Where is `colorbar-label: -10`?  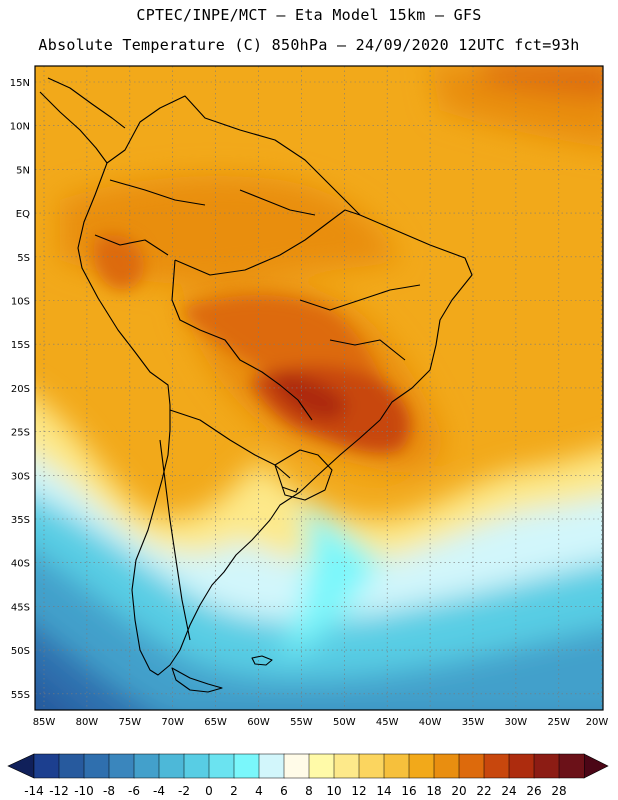 colorbar-label: -10 is located at coordinates (84, 791).